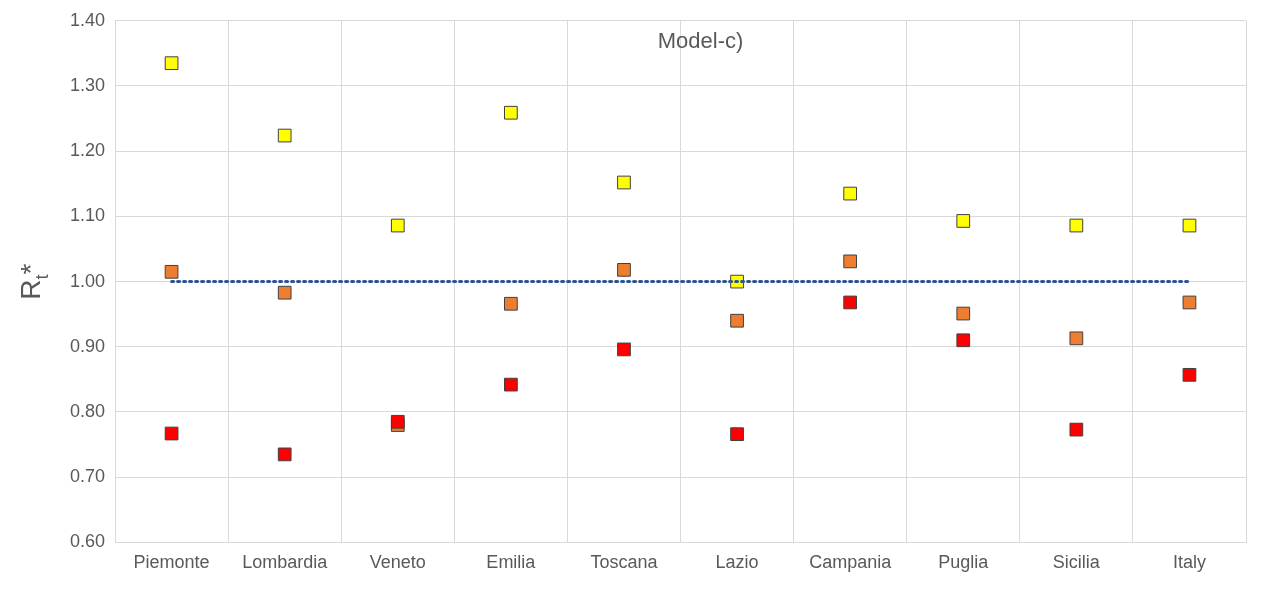 This screenshot has height=589, width=1266. What do you see at coordinates (87, 410) in the screenshot?
I see `y-tick-label: 0.80` at bounding box center [87, 410].